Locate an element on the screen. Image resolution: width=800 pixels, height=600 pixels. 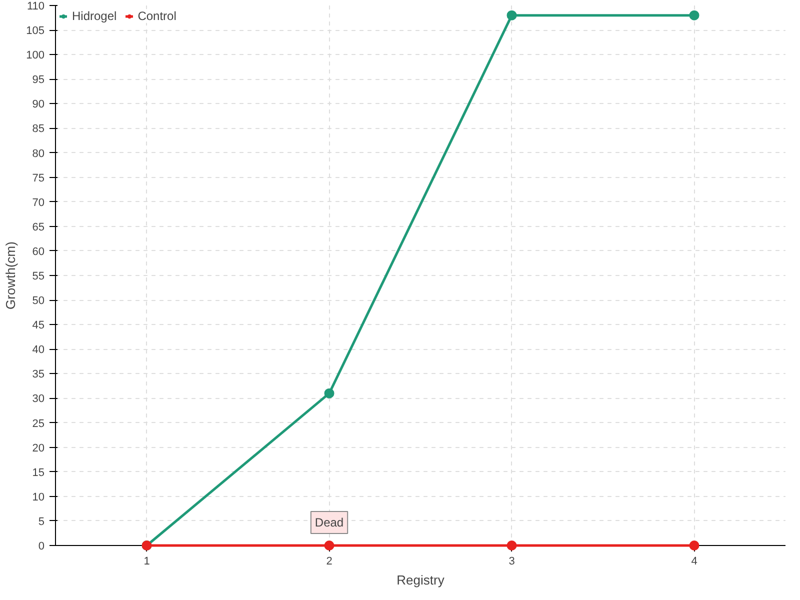
y-tick-label: 5 is located at coordinates (41, 522).